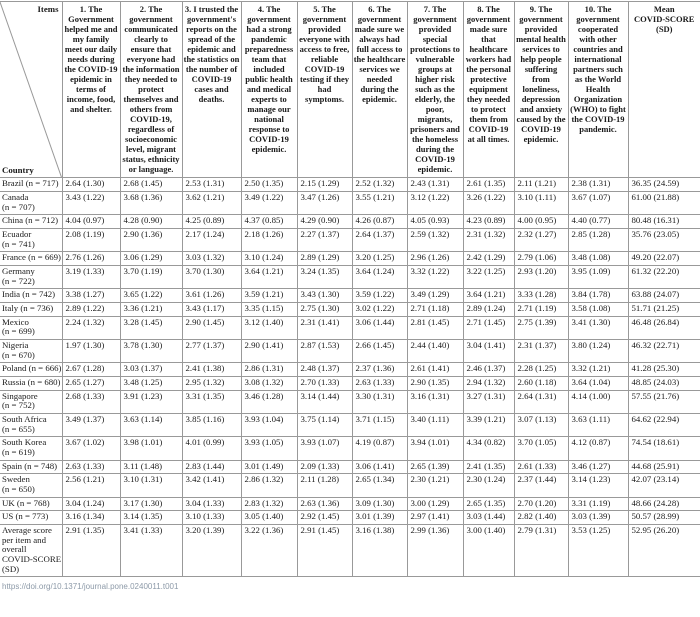  Describe the element at coordinates (598, 309) in the screenshot. I see `score-cell: 3.58 (1.08)` at that location.